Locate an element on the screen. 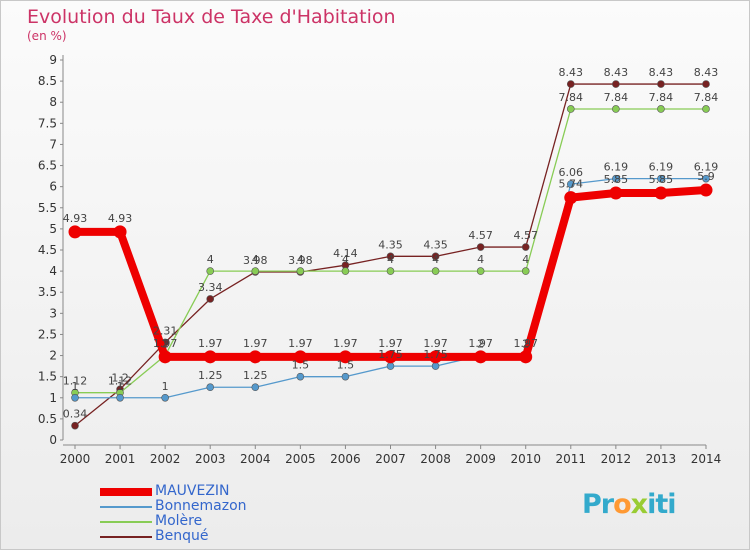  legend-label: Benqué is located at coordinates (182, 536).